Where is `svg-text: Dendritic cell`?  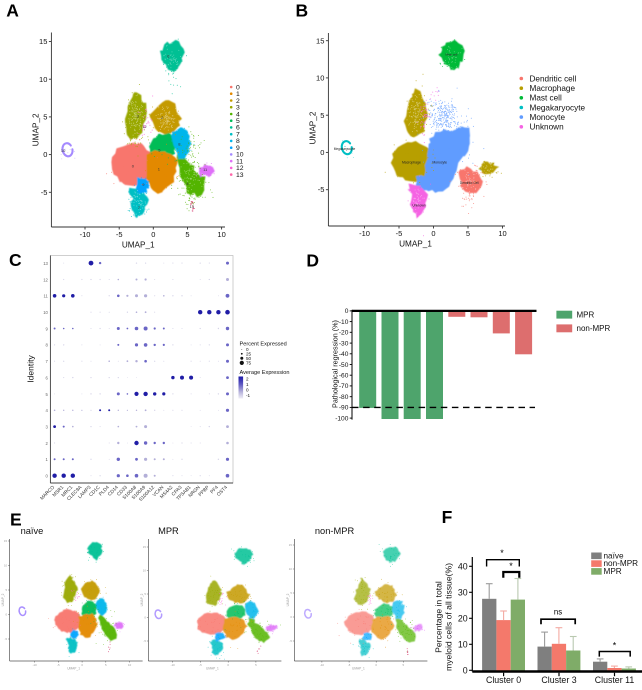 svg-text: Dendritic cell is located at coordinates (553, 78).